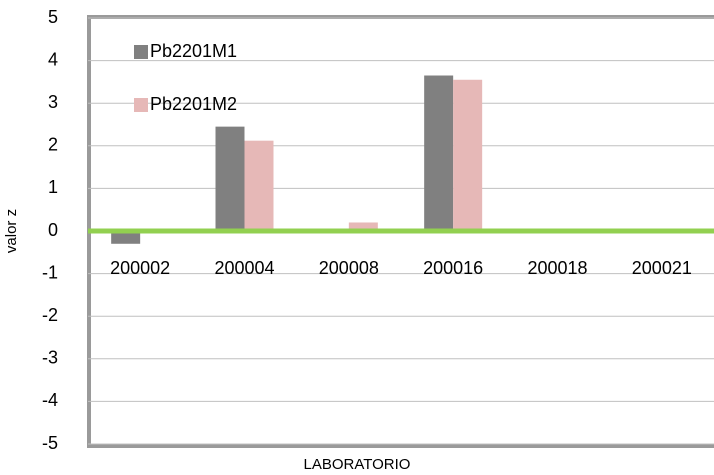 The height and width of the screenshot is (475, 714). Describe the element at coordinates (53, 187) in the screenshot. I see `y-tick-label: 1` at that location.